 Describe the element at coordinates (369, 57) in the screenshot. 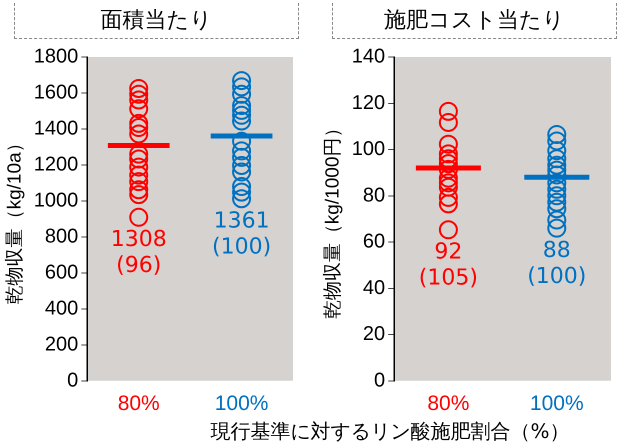

I see `y-tick-label: 140` at that location.